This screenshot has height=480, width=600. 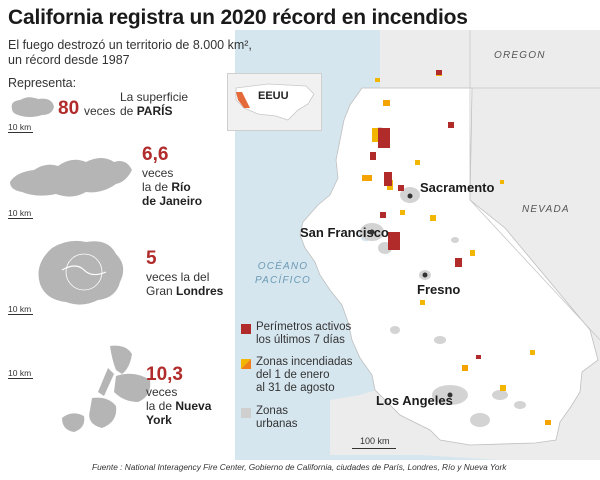 What do you see at coordinates (439, 289) in the screenshot?
I see `city-fresno: Fresno` at bounding box center [439, 289].